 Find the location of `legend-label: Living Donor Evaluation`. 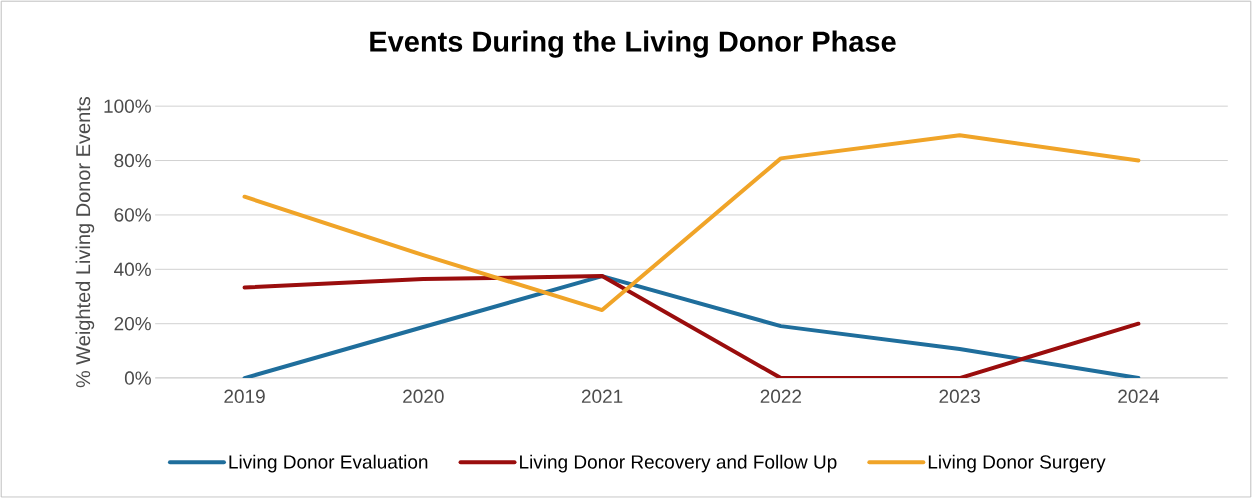

legend-label: Living Donor Evaluation is located at coordinates (328, 463).